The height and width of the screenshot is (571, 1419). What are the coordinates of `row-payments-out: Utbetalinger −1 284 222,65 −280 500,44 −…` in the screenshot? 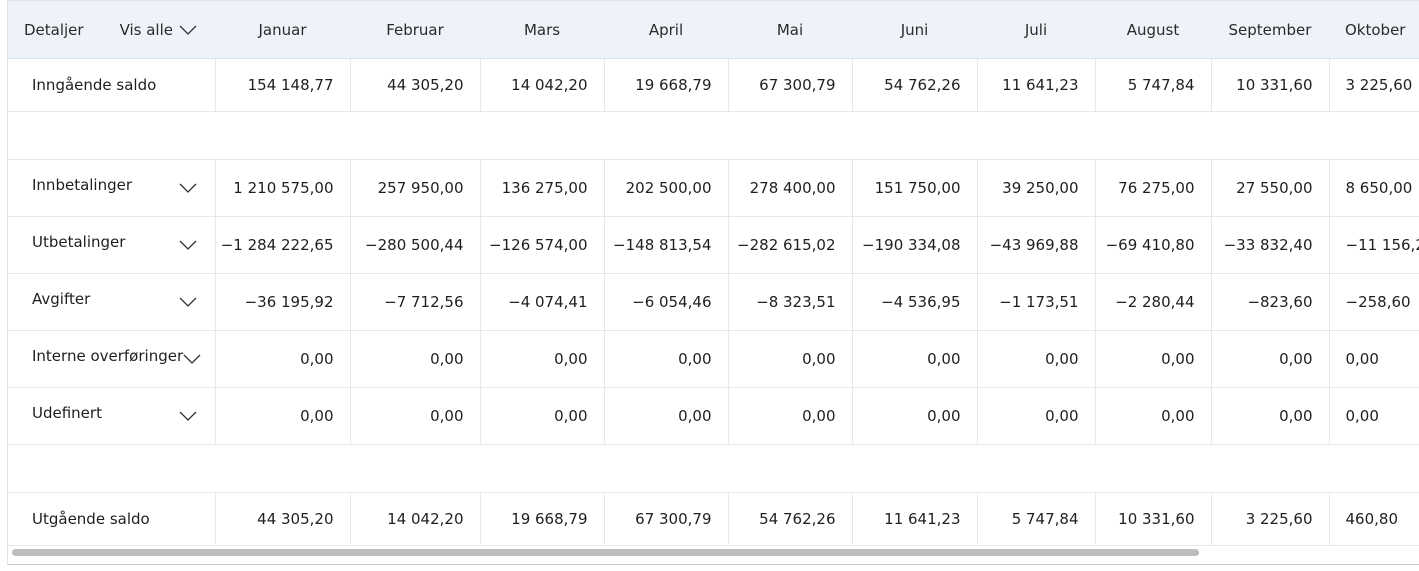 It's located at (713, 245).